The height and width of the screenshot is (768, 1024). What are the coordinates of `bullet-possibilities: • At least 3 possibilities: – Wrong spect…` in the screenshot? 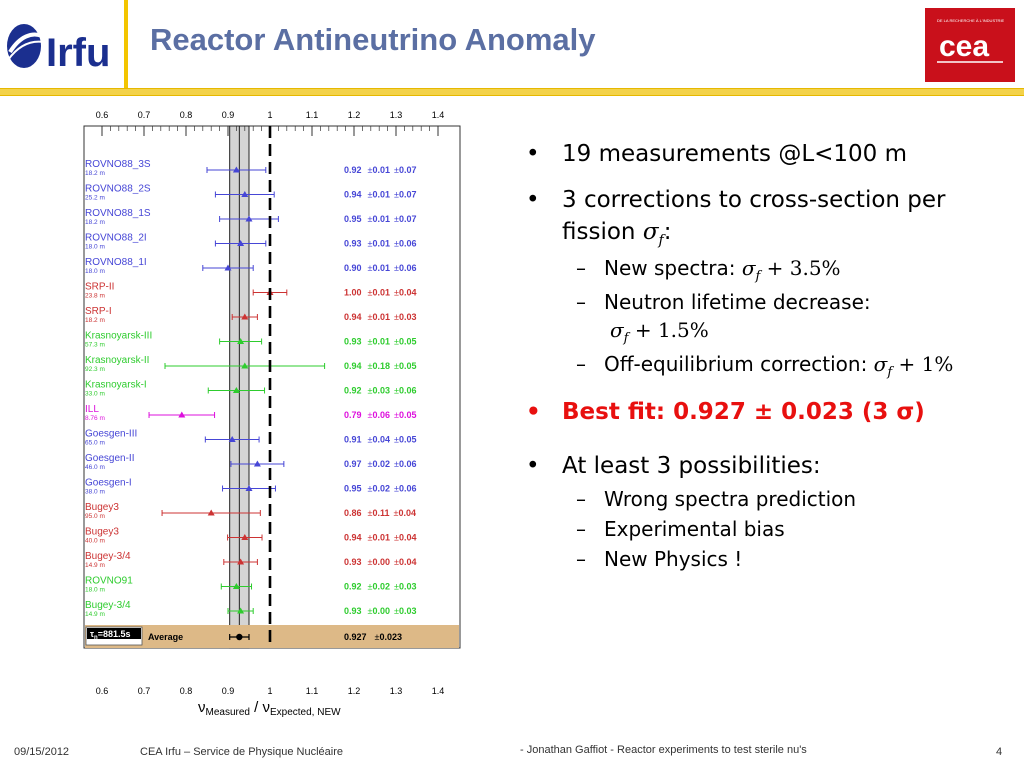 It's located at (757, 511).